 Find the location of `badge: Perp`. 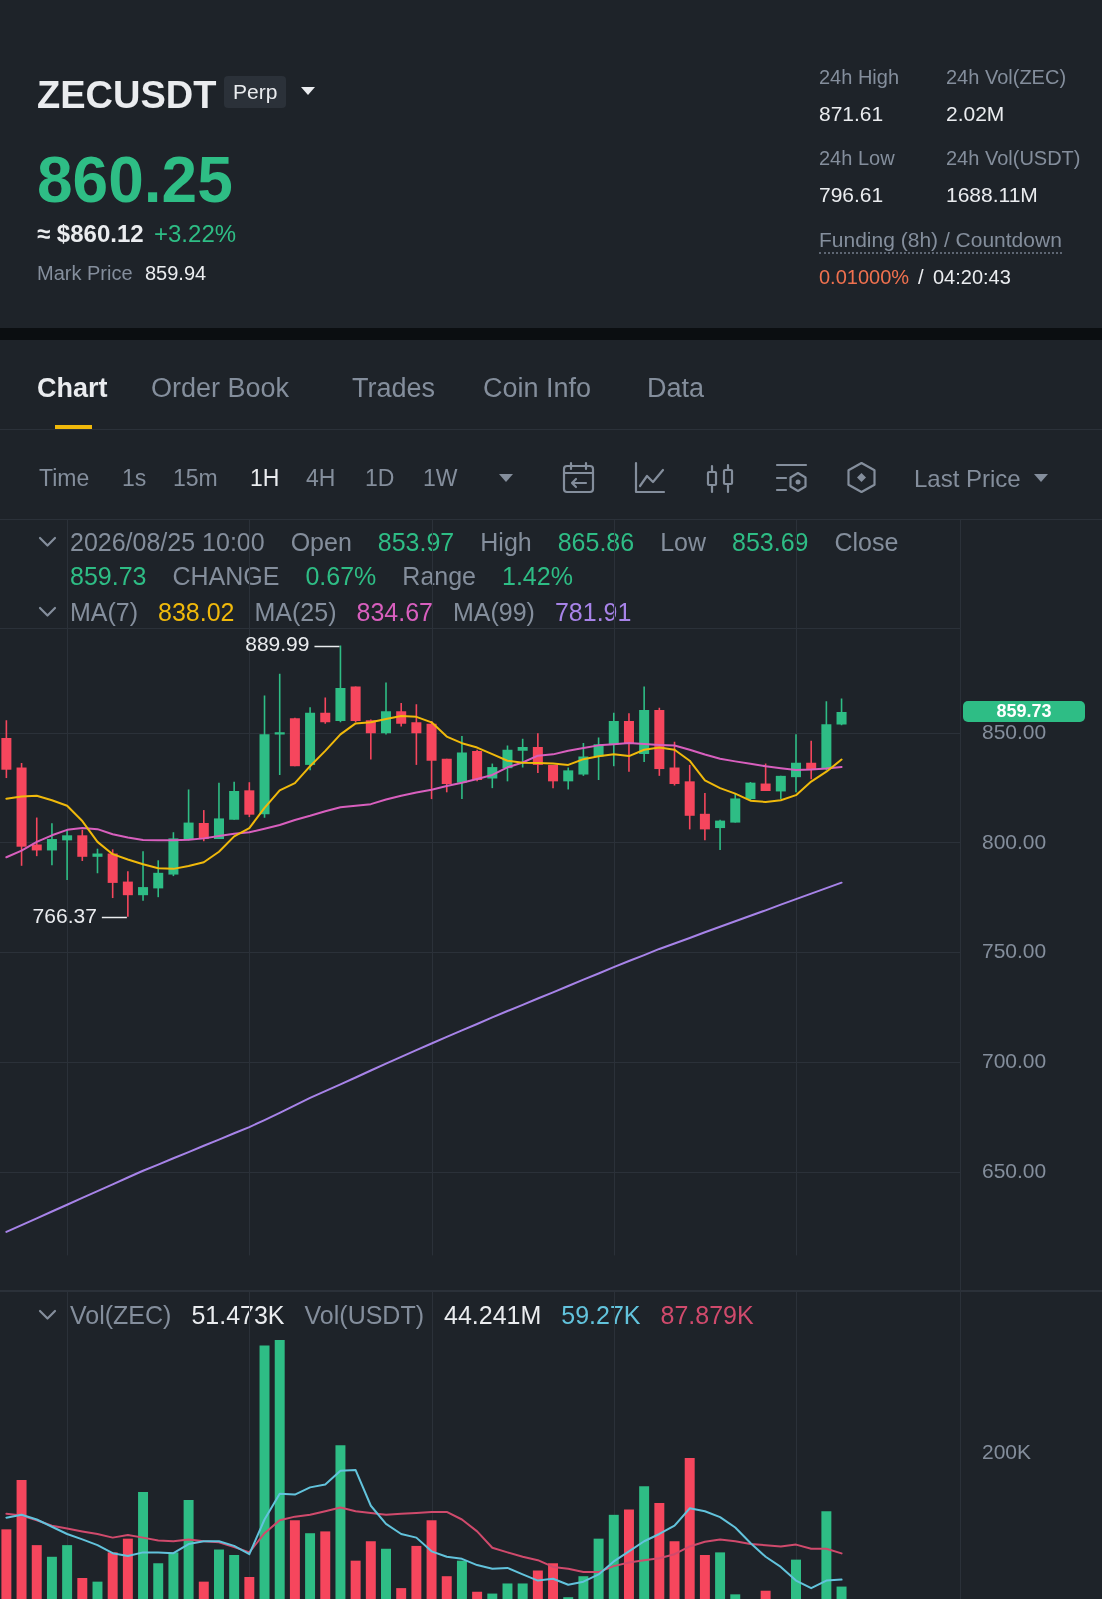

badge: Perp is located at coordinates (255, 92).